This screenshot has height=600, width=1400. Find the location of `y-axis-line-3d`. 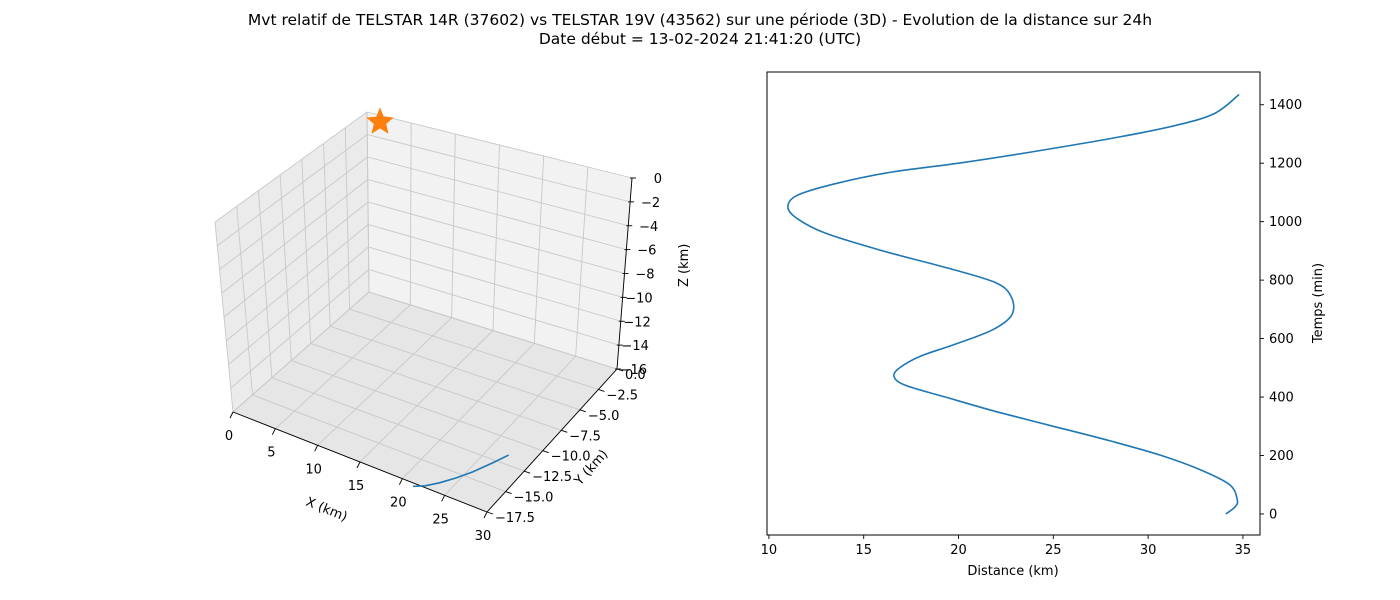

y-axis-line-3d is located at coordinates (552, 440).